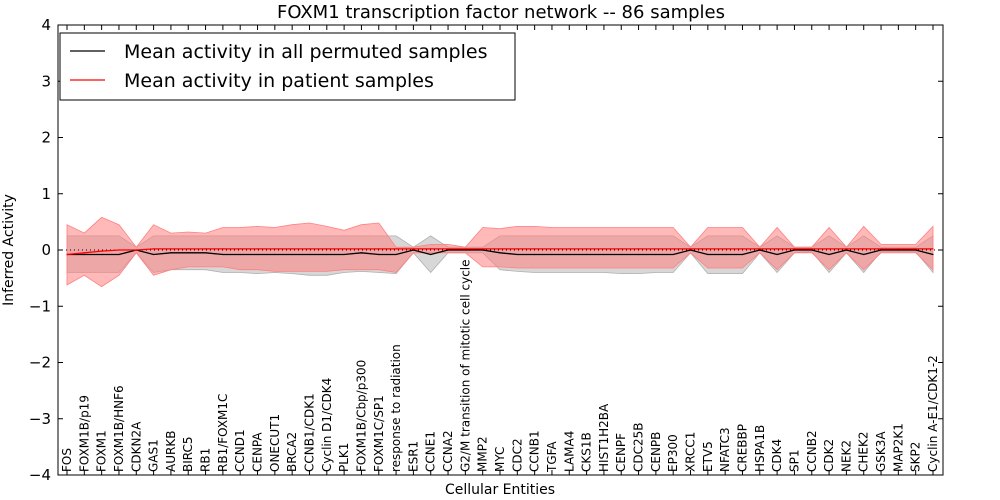  What do you see at coordinates (500, 459) in the screenshot?
I see `x-tick-label: MYC` at bounding box center [500, 459].